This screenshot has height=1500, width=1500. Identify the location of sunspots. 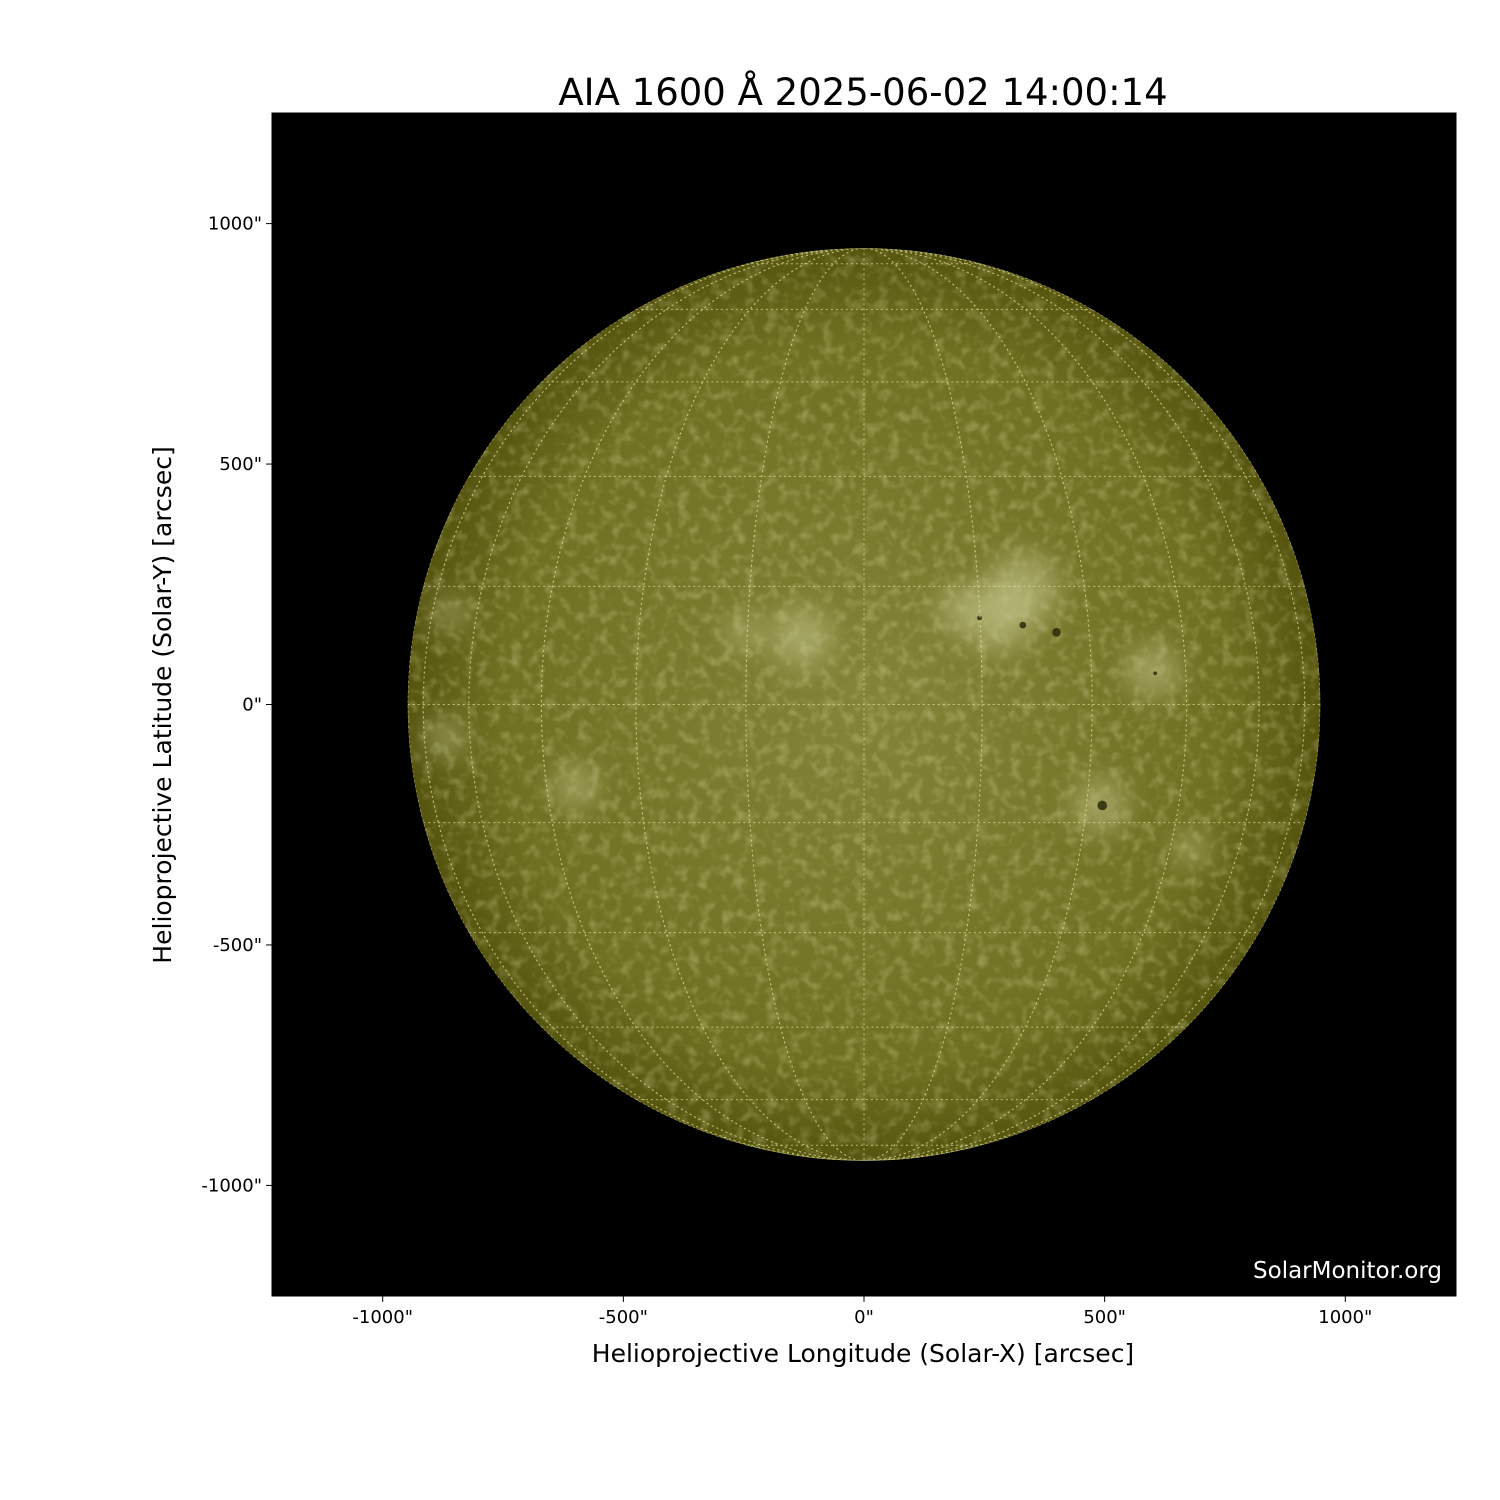
(1067, 713).